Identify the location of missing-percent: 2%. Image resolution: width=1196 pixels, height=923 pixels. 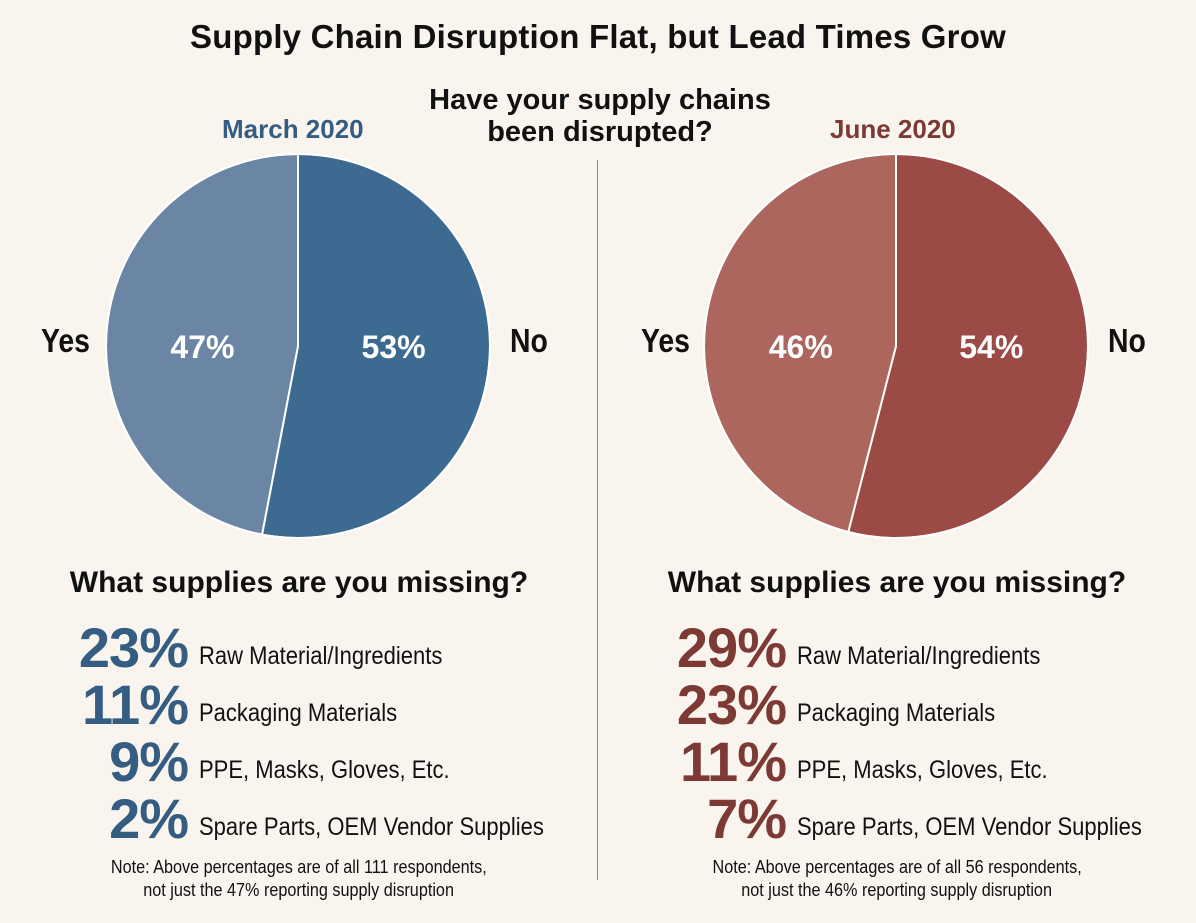
(149, 818).